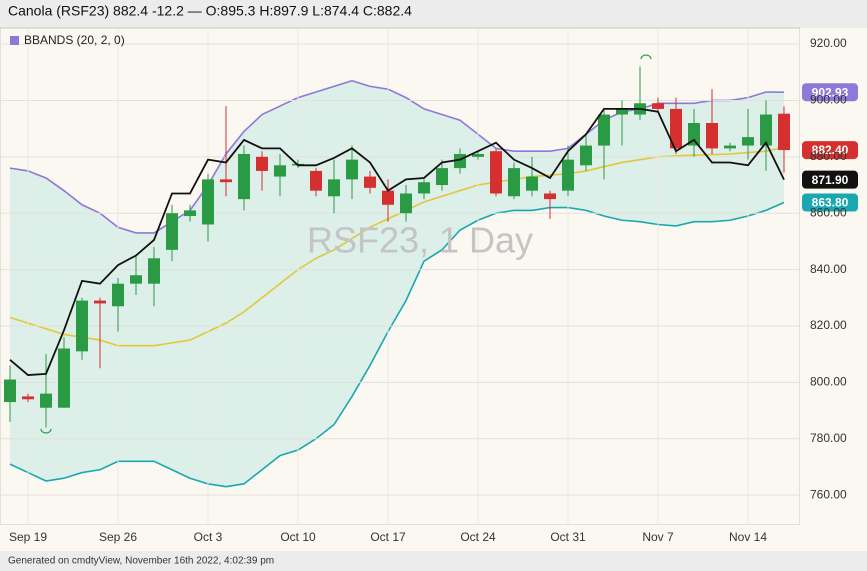 The image size is (867, 571). Describe the element at coordinates (828, 269) in the screenshot. I see `y-tick-label: 840.00` at that location.